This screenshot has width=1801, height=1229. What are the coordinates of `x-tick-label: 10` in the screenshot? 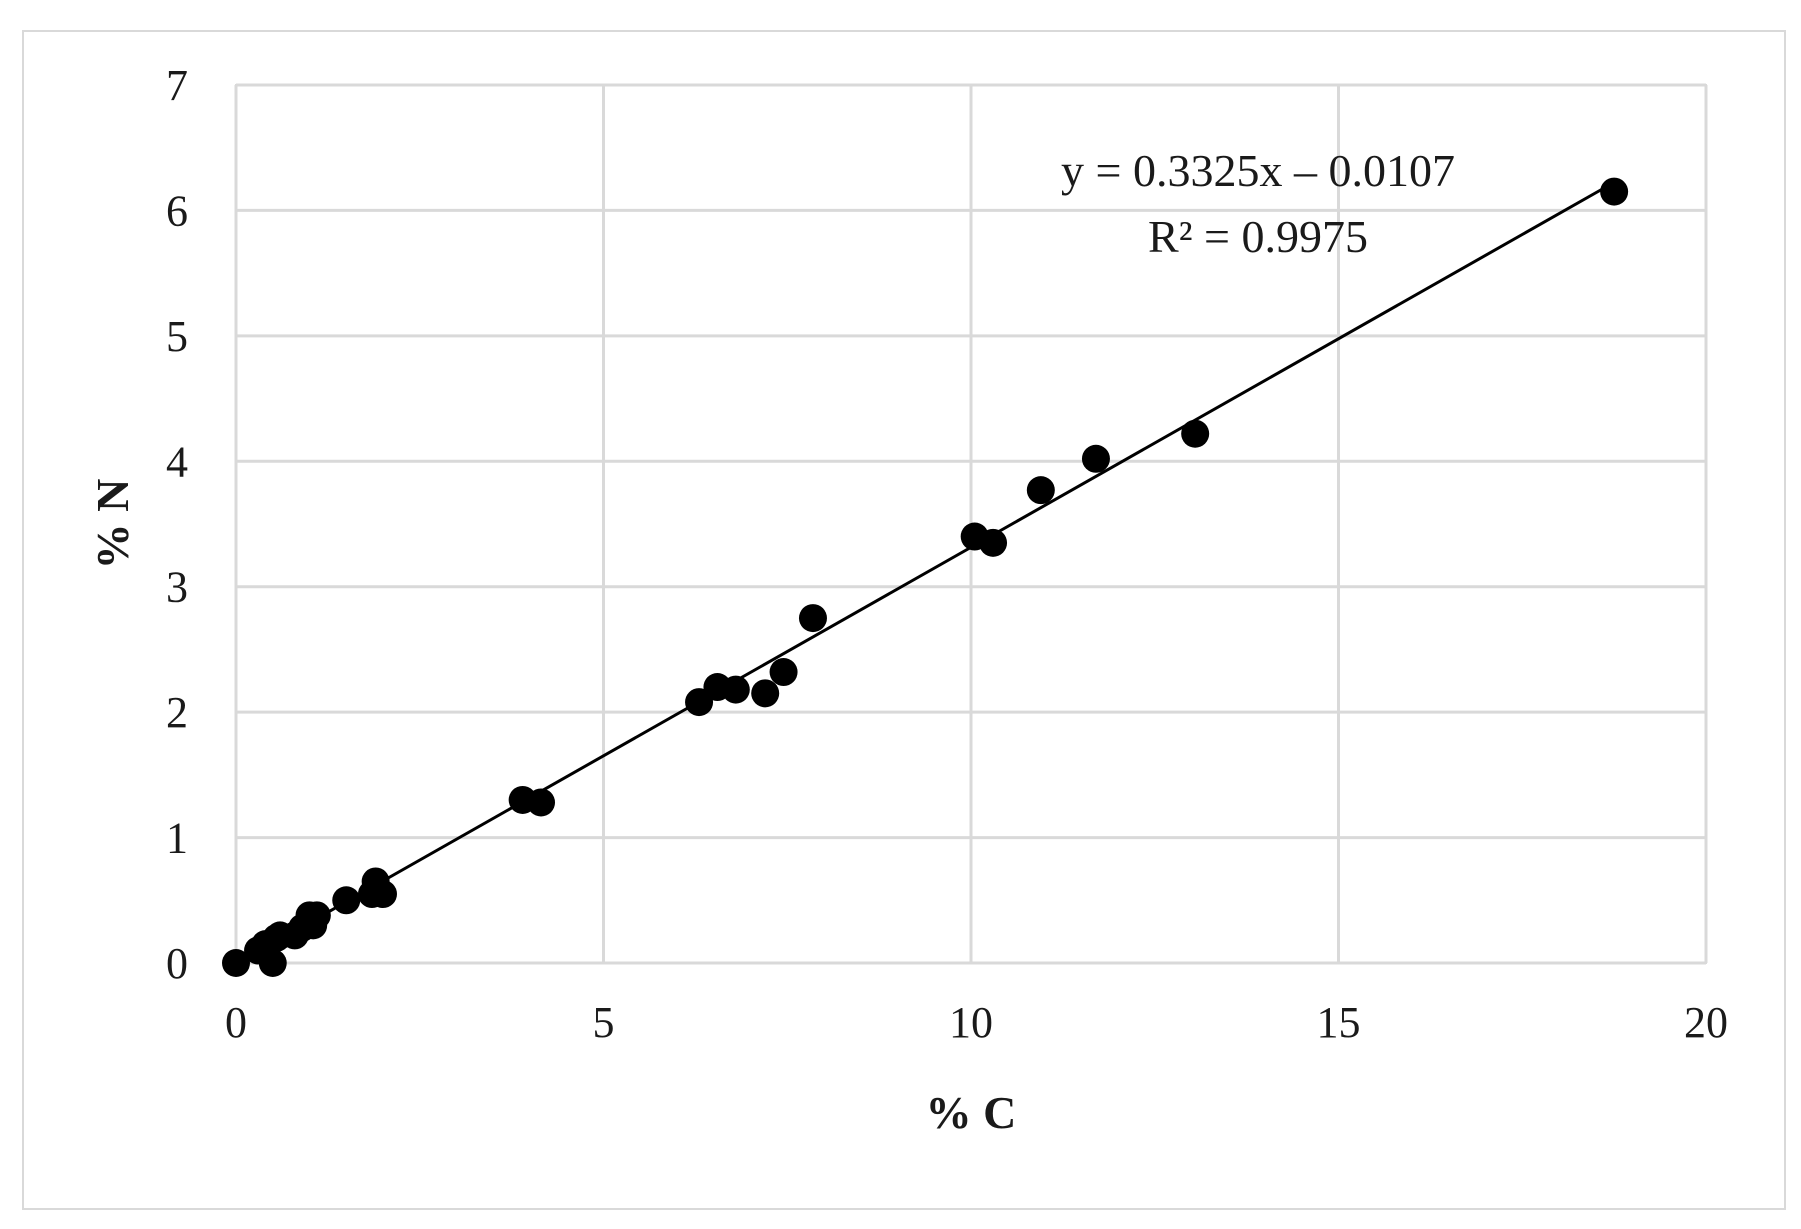 It's located at (971, 1022).